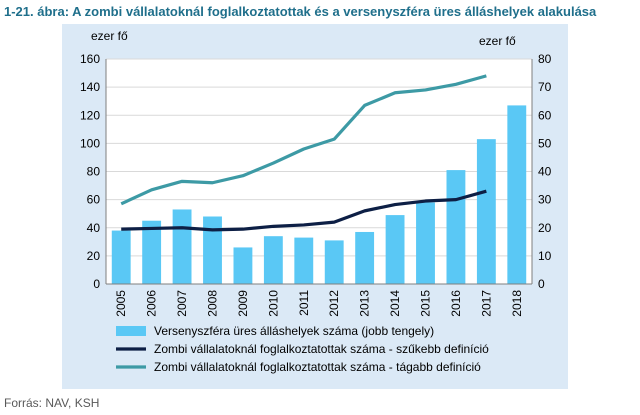 The image size is (640, 415). What do you see at coordinates (456, 227) in the screenshot?
I see `bar-2016` at bounding box center [456, 227].